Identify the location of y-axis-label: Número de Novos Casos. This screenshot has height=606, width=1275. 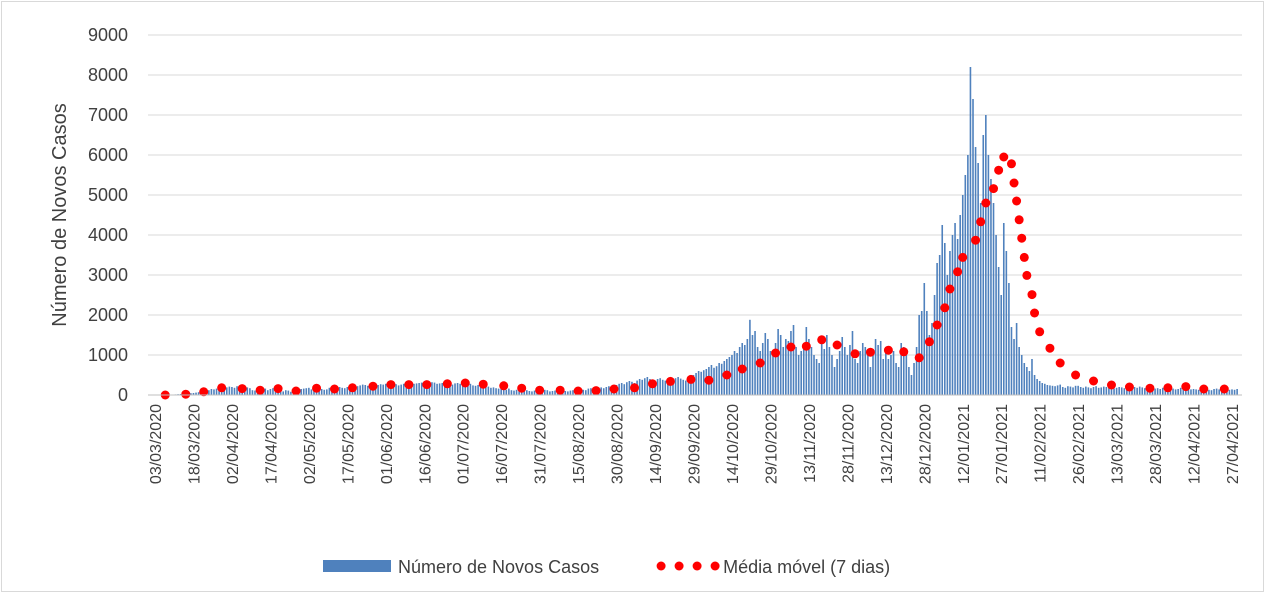
(60, 214).